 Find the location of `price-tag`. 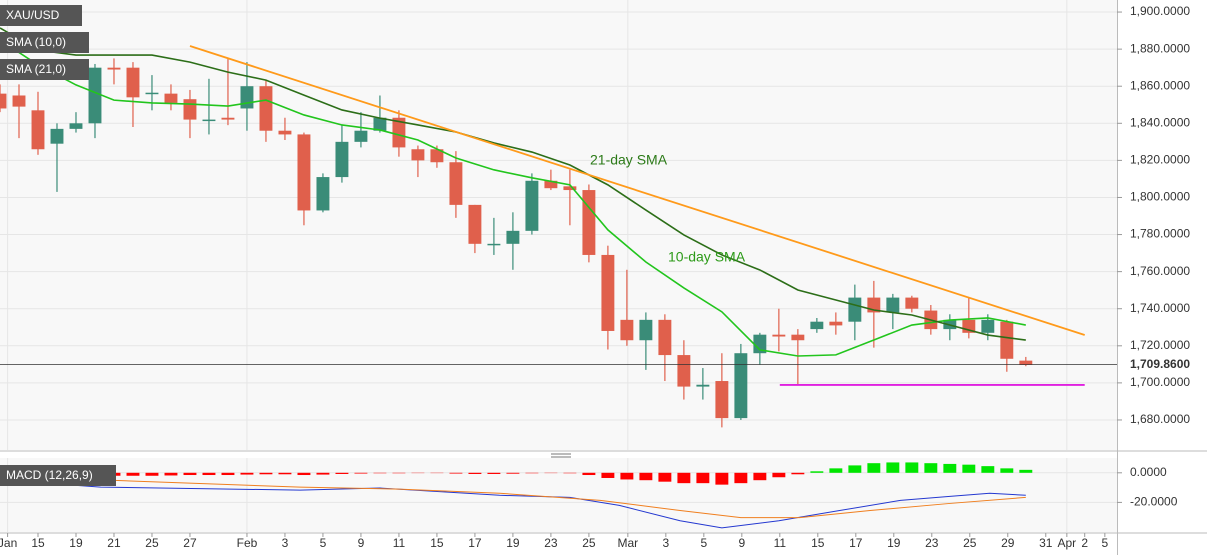

price-tag is located at coordinates (1162, 364).